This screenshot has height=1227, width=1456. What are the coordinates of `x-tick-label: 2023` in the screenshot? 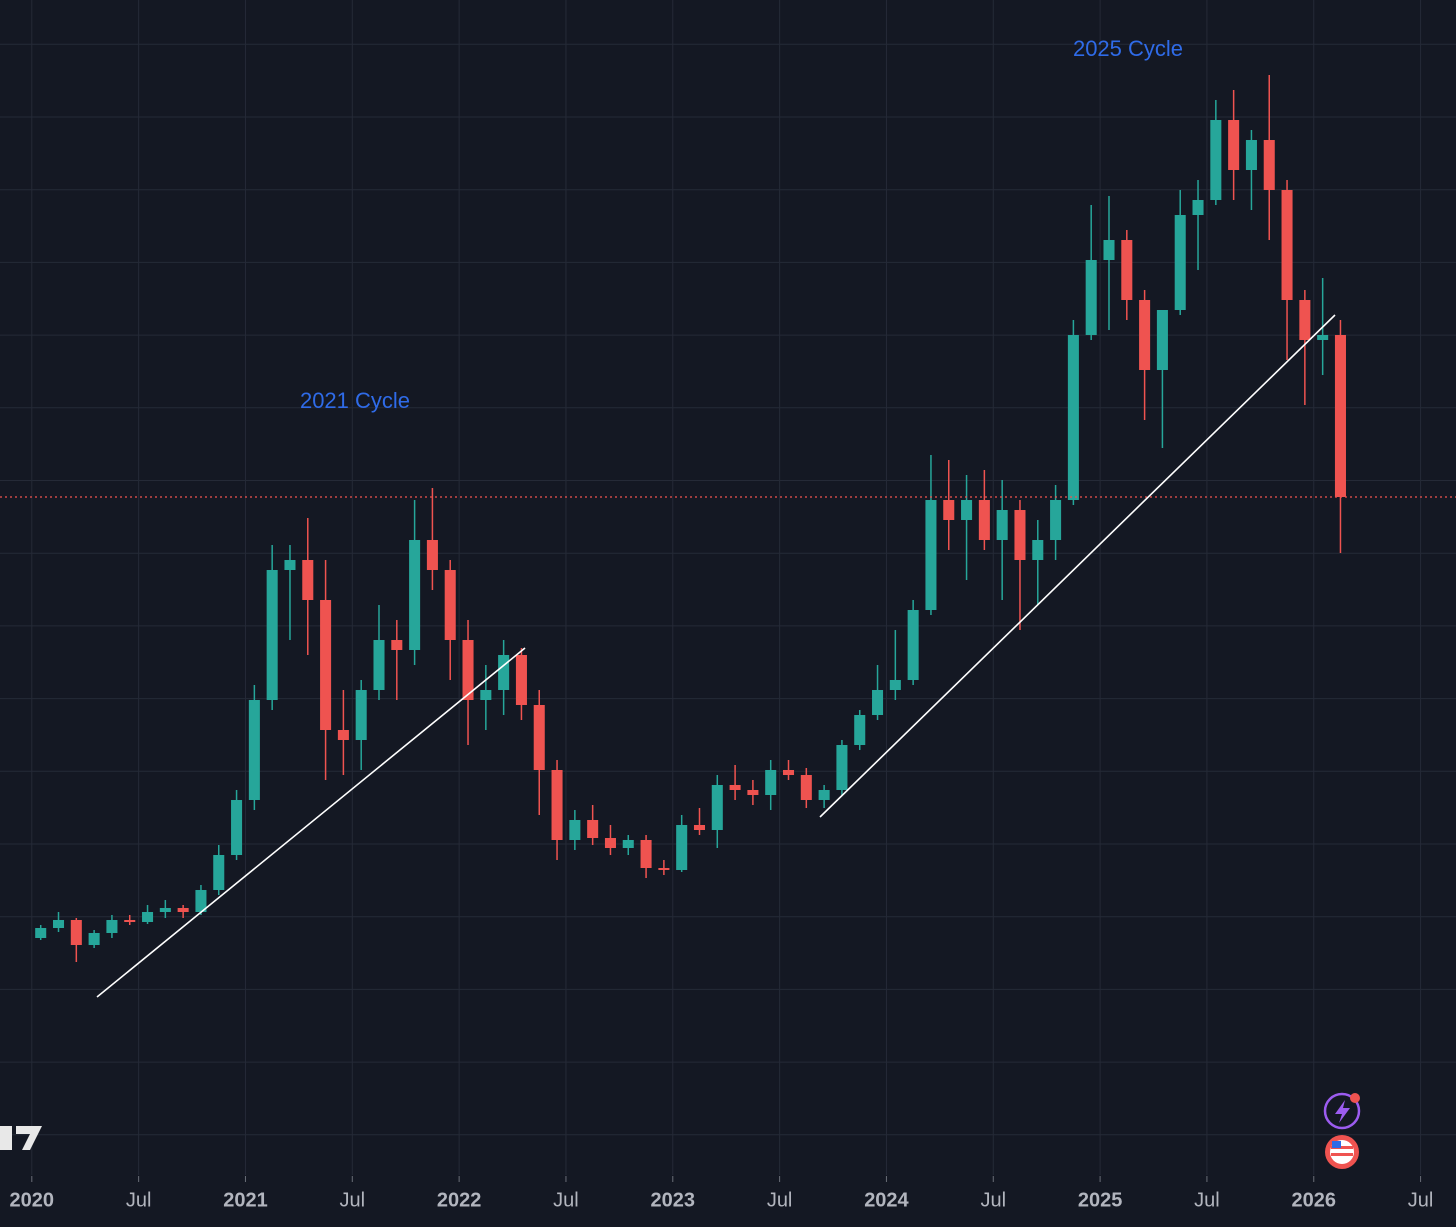 It's located at (673, 1200).